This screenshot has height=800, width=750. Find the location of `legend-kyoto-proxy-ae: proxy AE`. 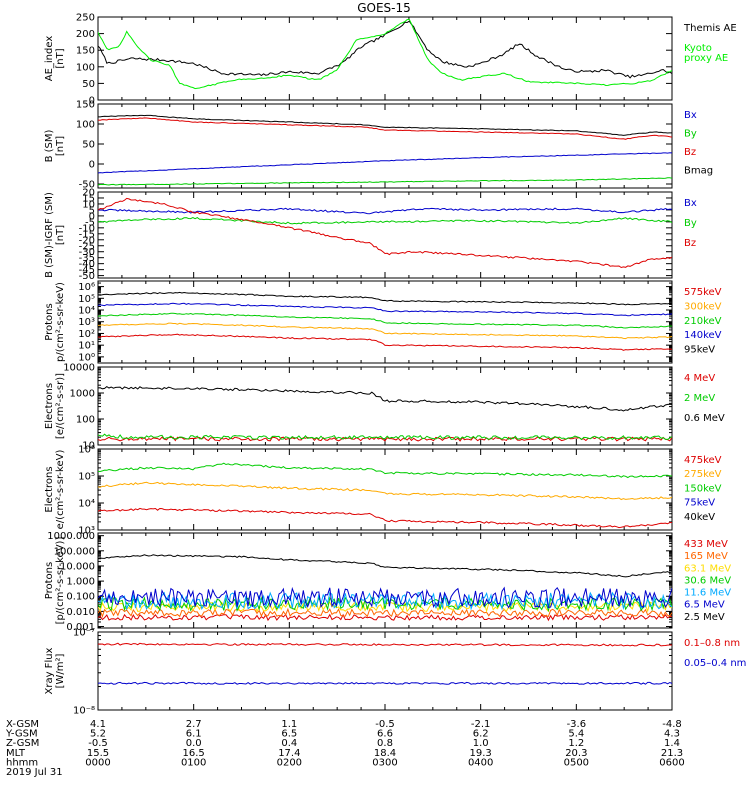

legend-kyoto-proxy-ae: proxy AE is located at coordinates (706, 58).